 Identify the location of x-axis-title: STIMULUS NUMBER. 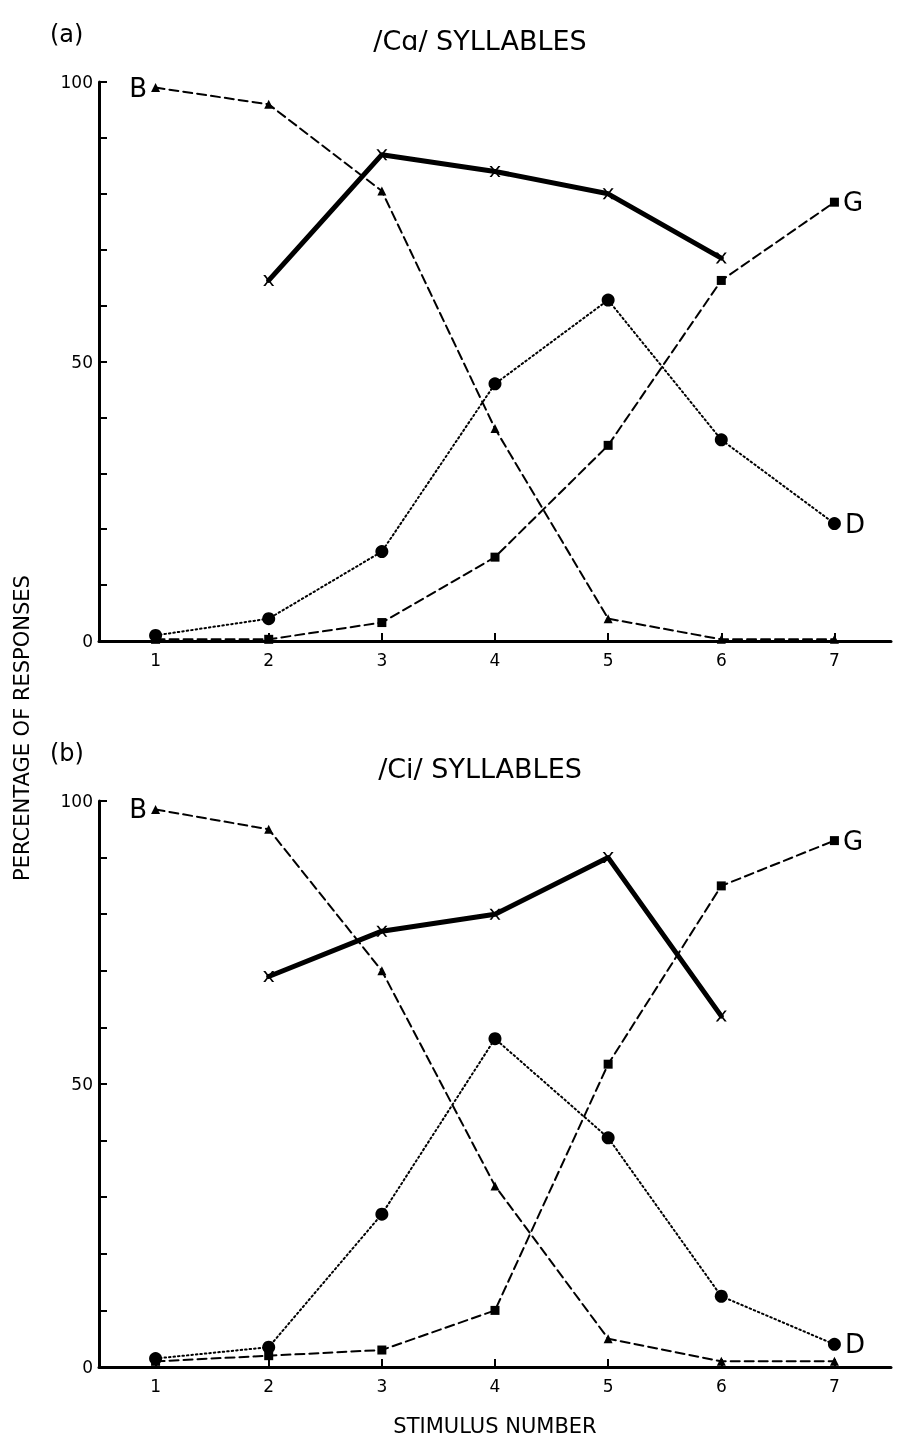
(495, 1425).